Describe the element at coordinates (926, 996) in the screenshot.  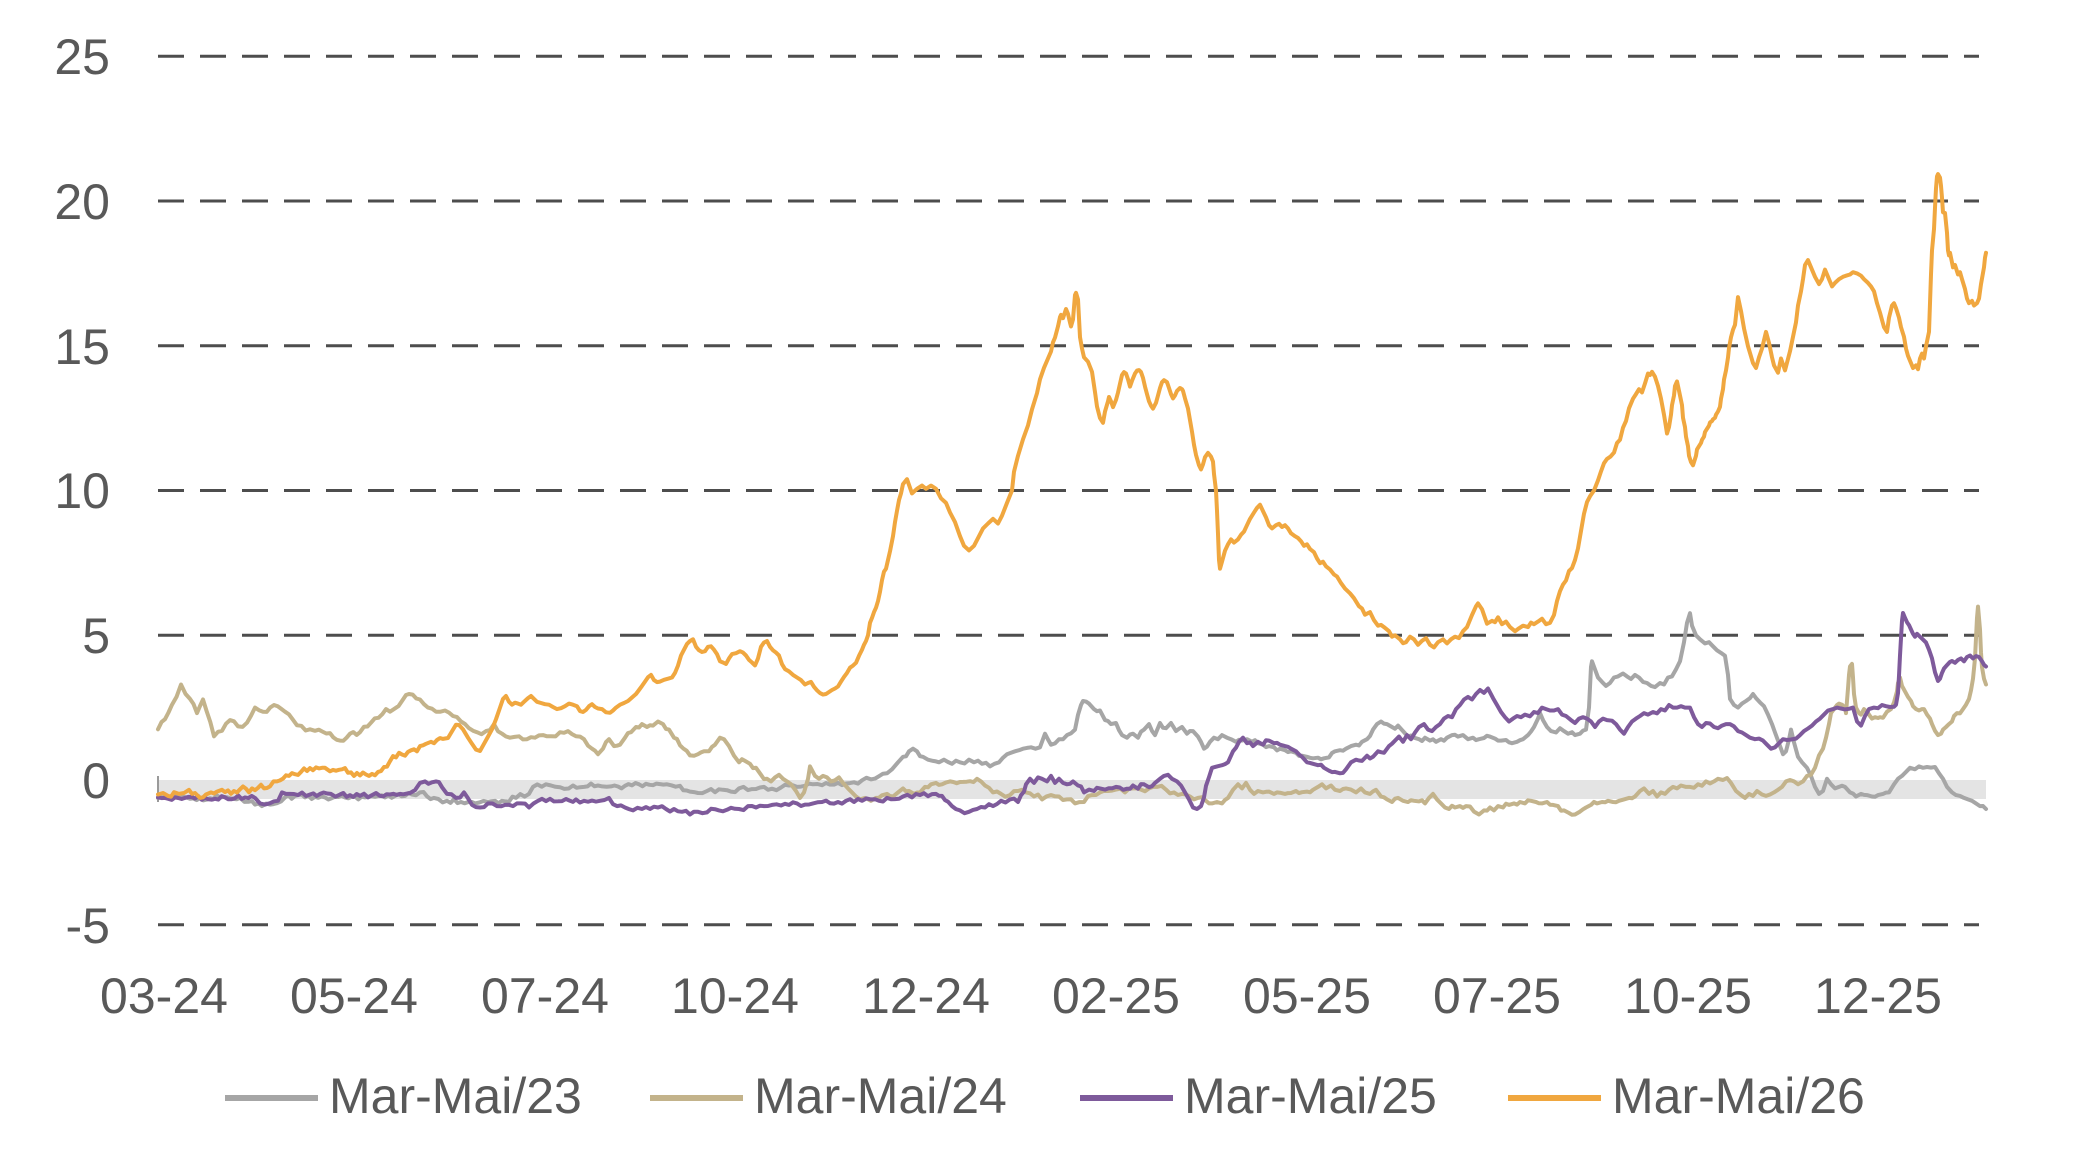
I see `svg-text: 12-24` at that location.